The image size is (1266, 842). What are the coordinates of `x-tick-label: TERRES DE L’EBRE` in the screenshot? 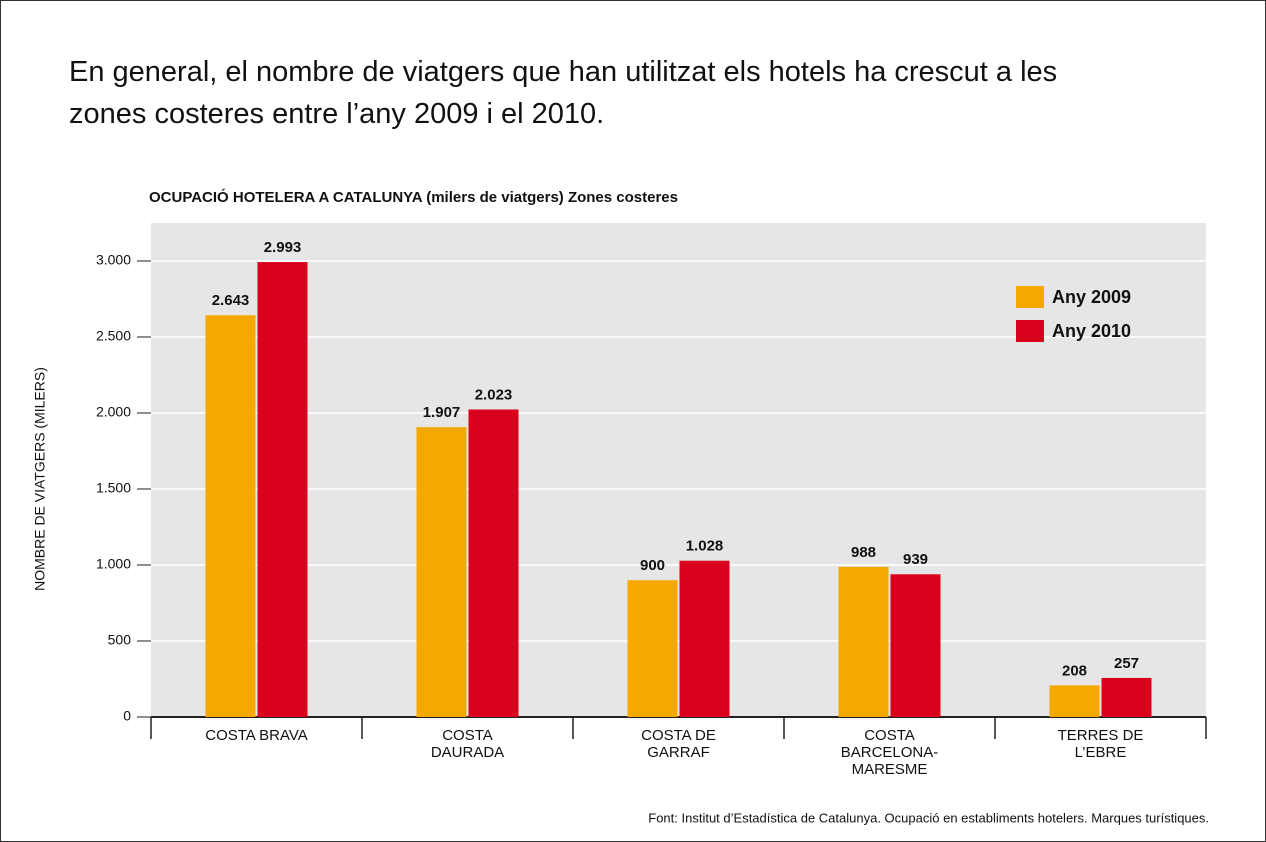 It's located at (1100, 744).